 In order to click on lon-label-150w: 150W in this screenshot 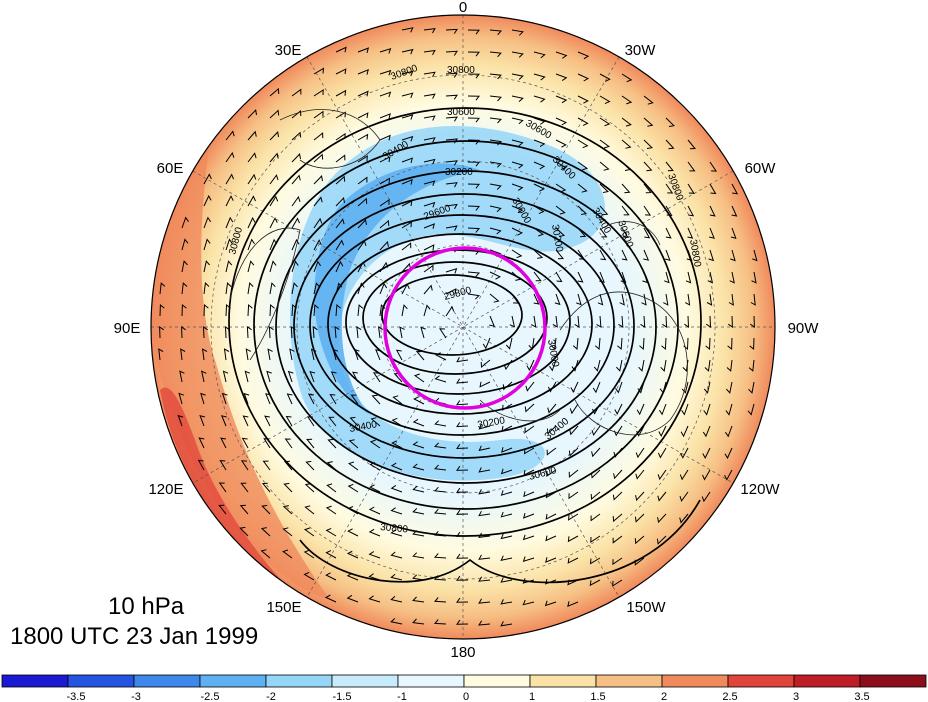, I will do `click(646, 607)`.